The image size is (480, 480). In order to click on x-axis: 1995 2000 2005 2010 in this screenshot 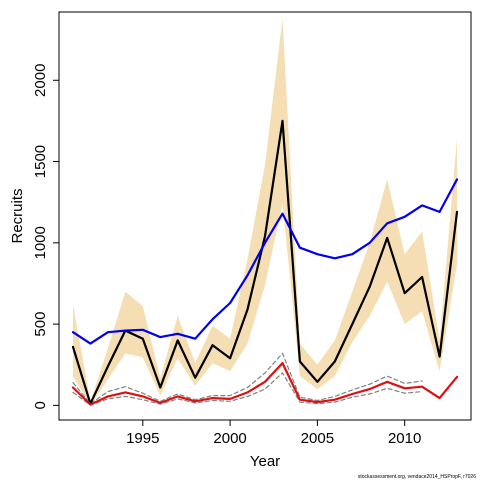, I will do `click(273, 433)`.